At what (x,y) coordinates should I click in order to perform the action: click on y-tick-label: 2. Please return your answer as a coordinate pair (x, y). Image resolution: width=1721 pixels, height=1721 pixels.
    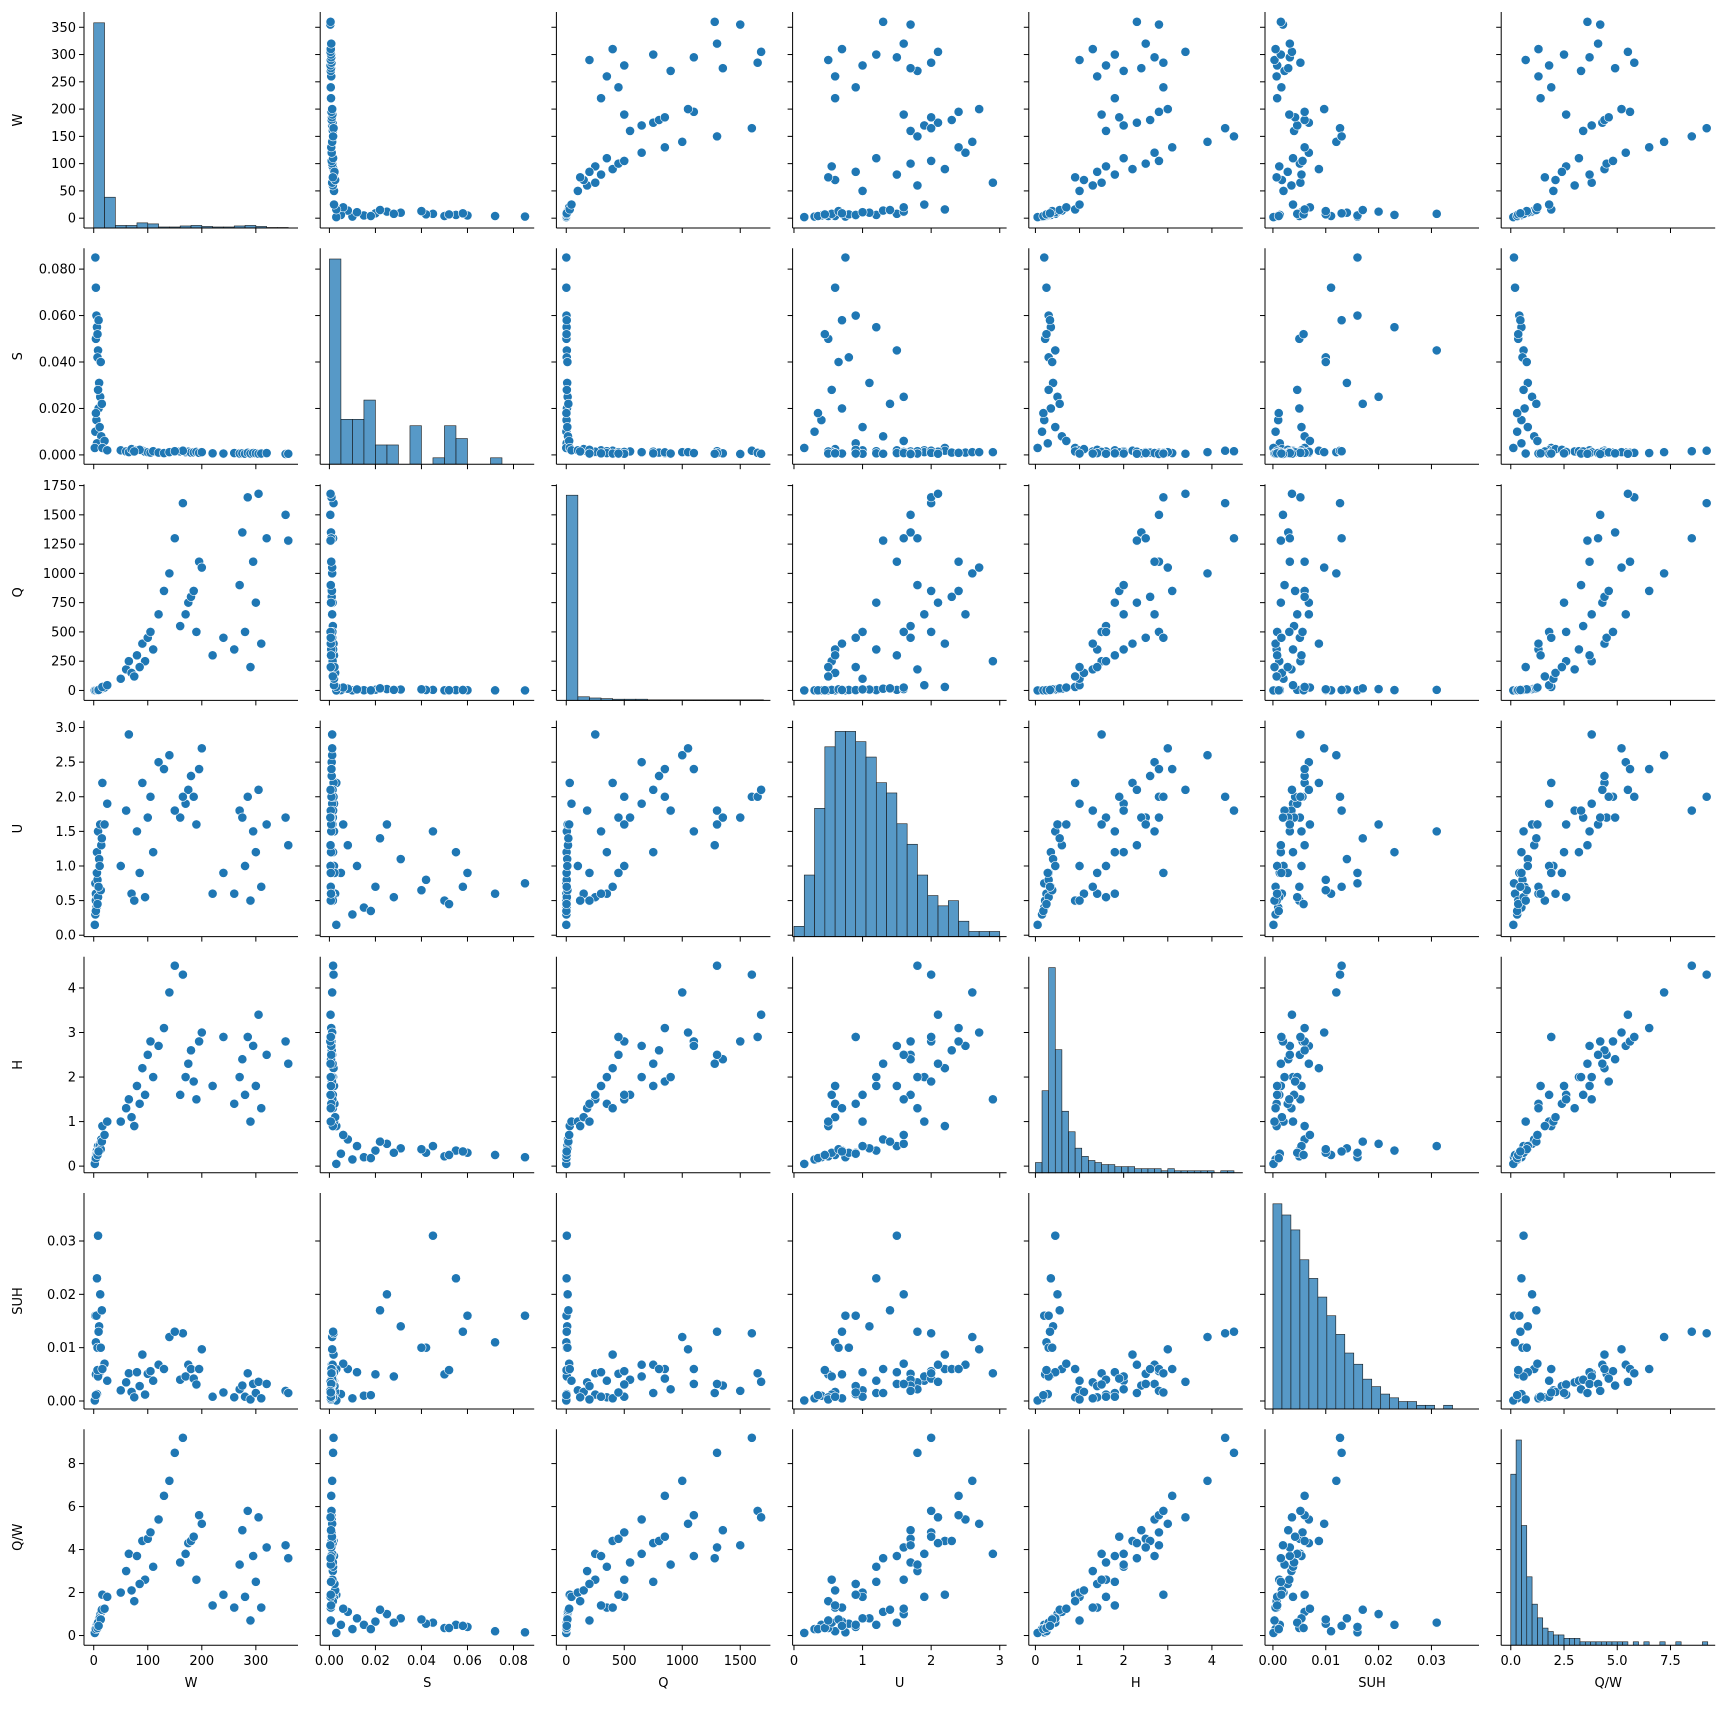
    Looking at the image, I should click on (72, 1593).